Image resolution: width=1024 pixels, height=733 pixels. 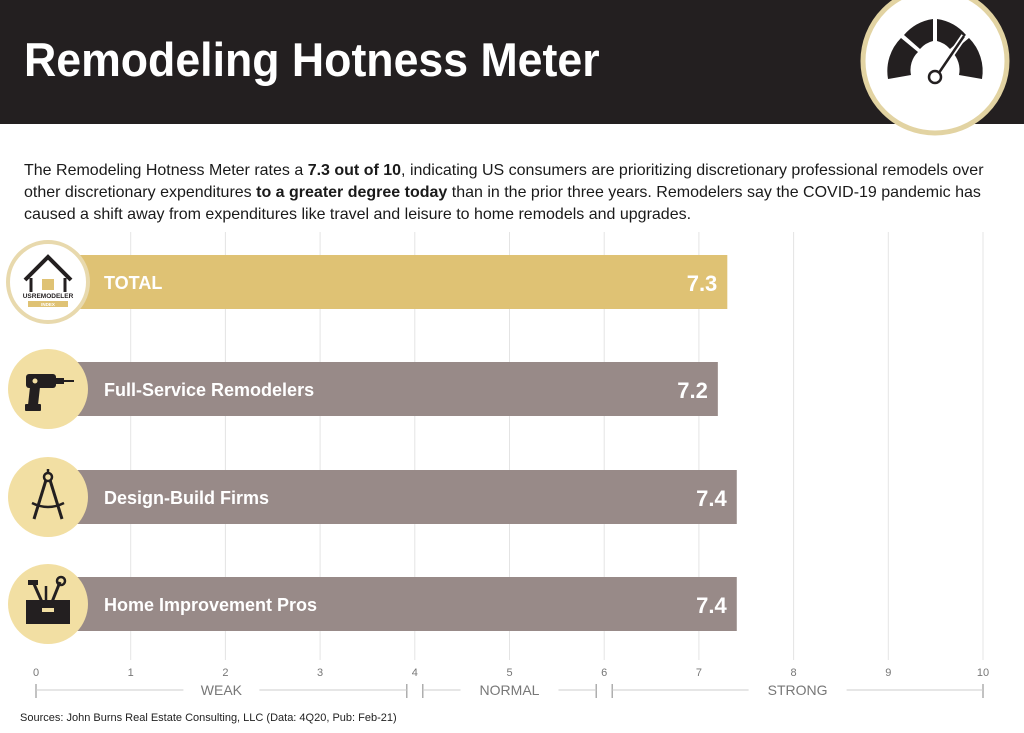 I want to click on x-tick-label: 8, so click(x=794, y=673).